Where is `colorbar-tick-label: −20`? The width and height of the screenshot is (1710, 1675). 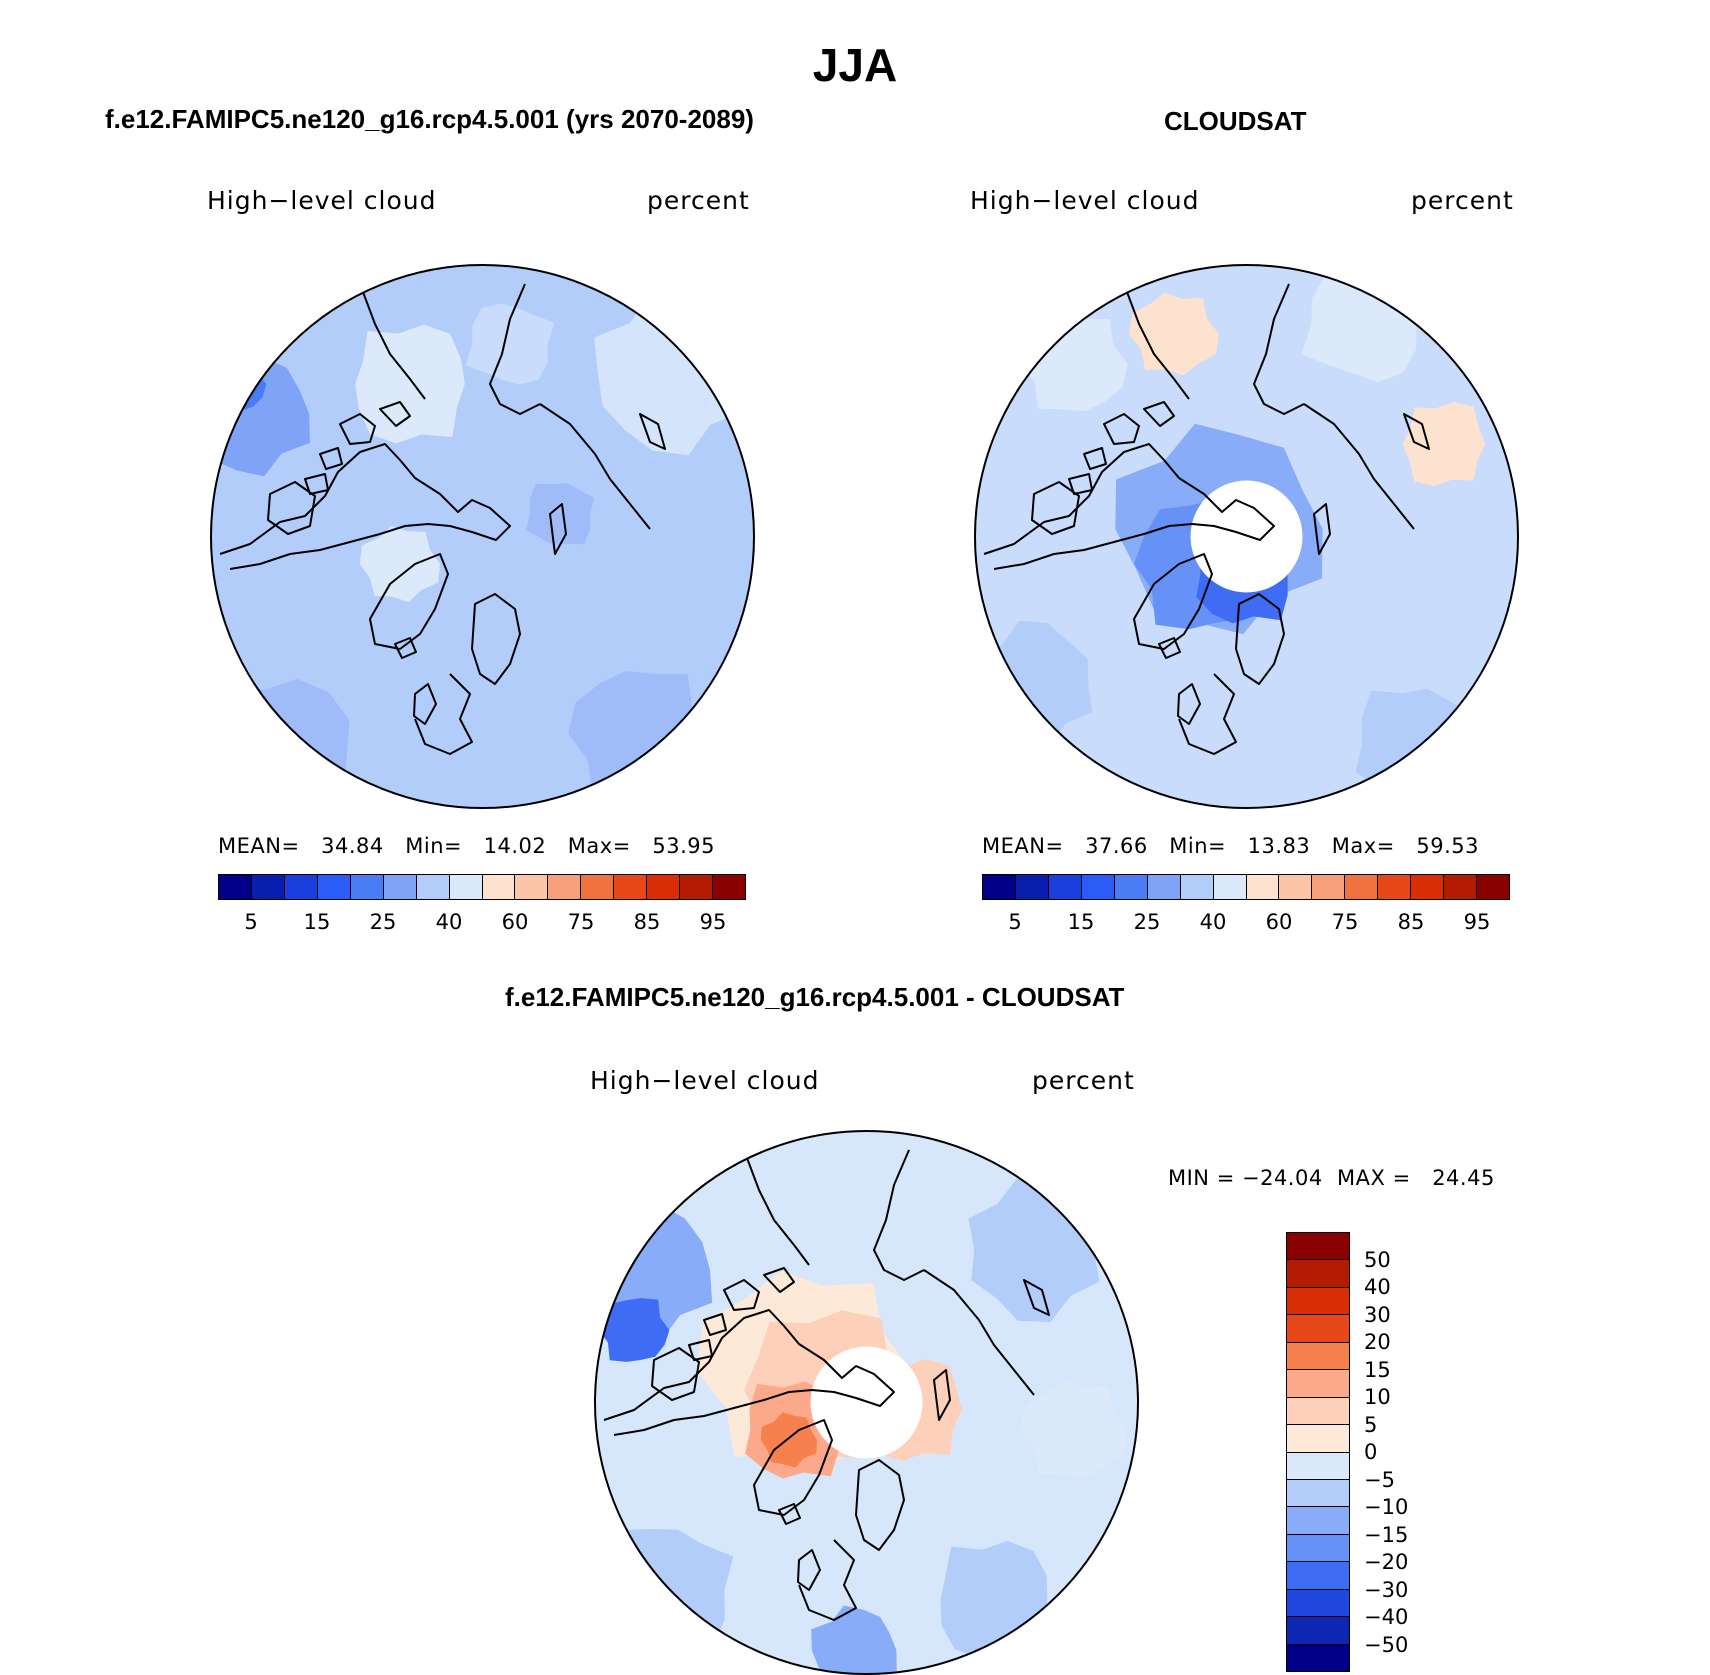
colorbar-tick-label: −20 is located at coordinates (1386, 1562).